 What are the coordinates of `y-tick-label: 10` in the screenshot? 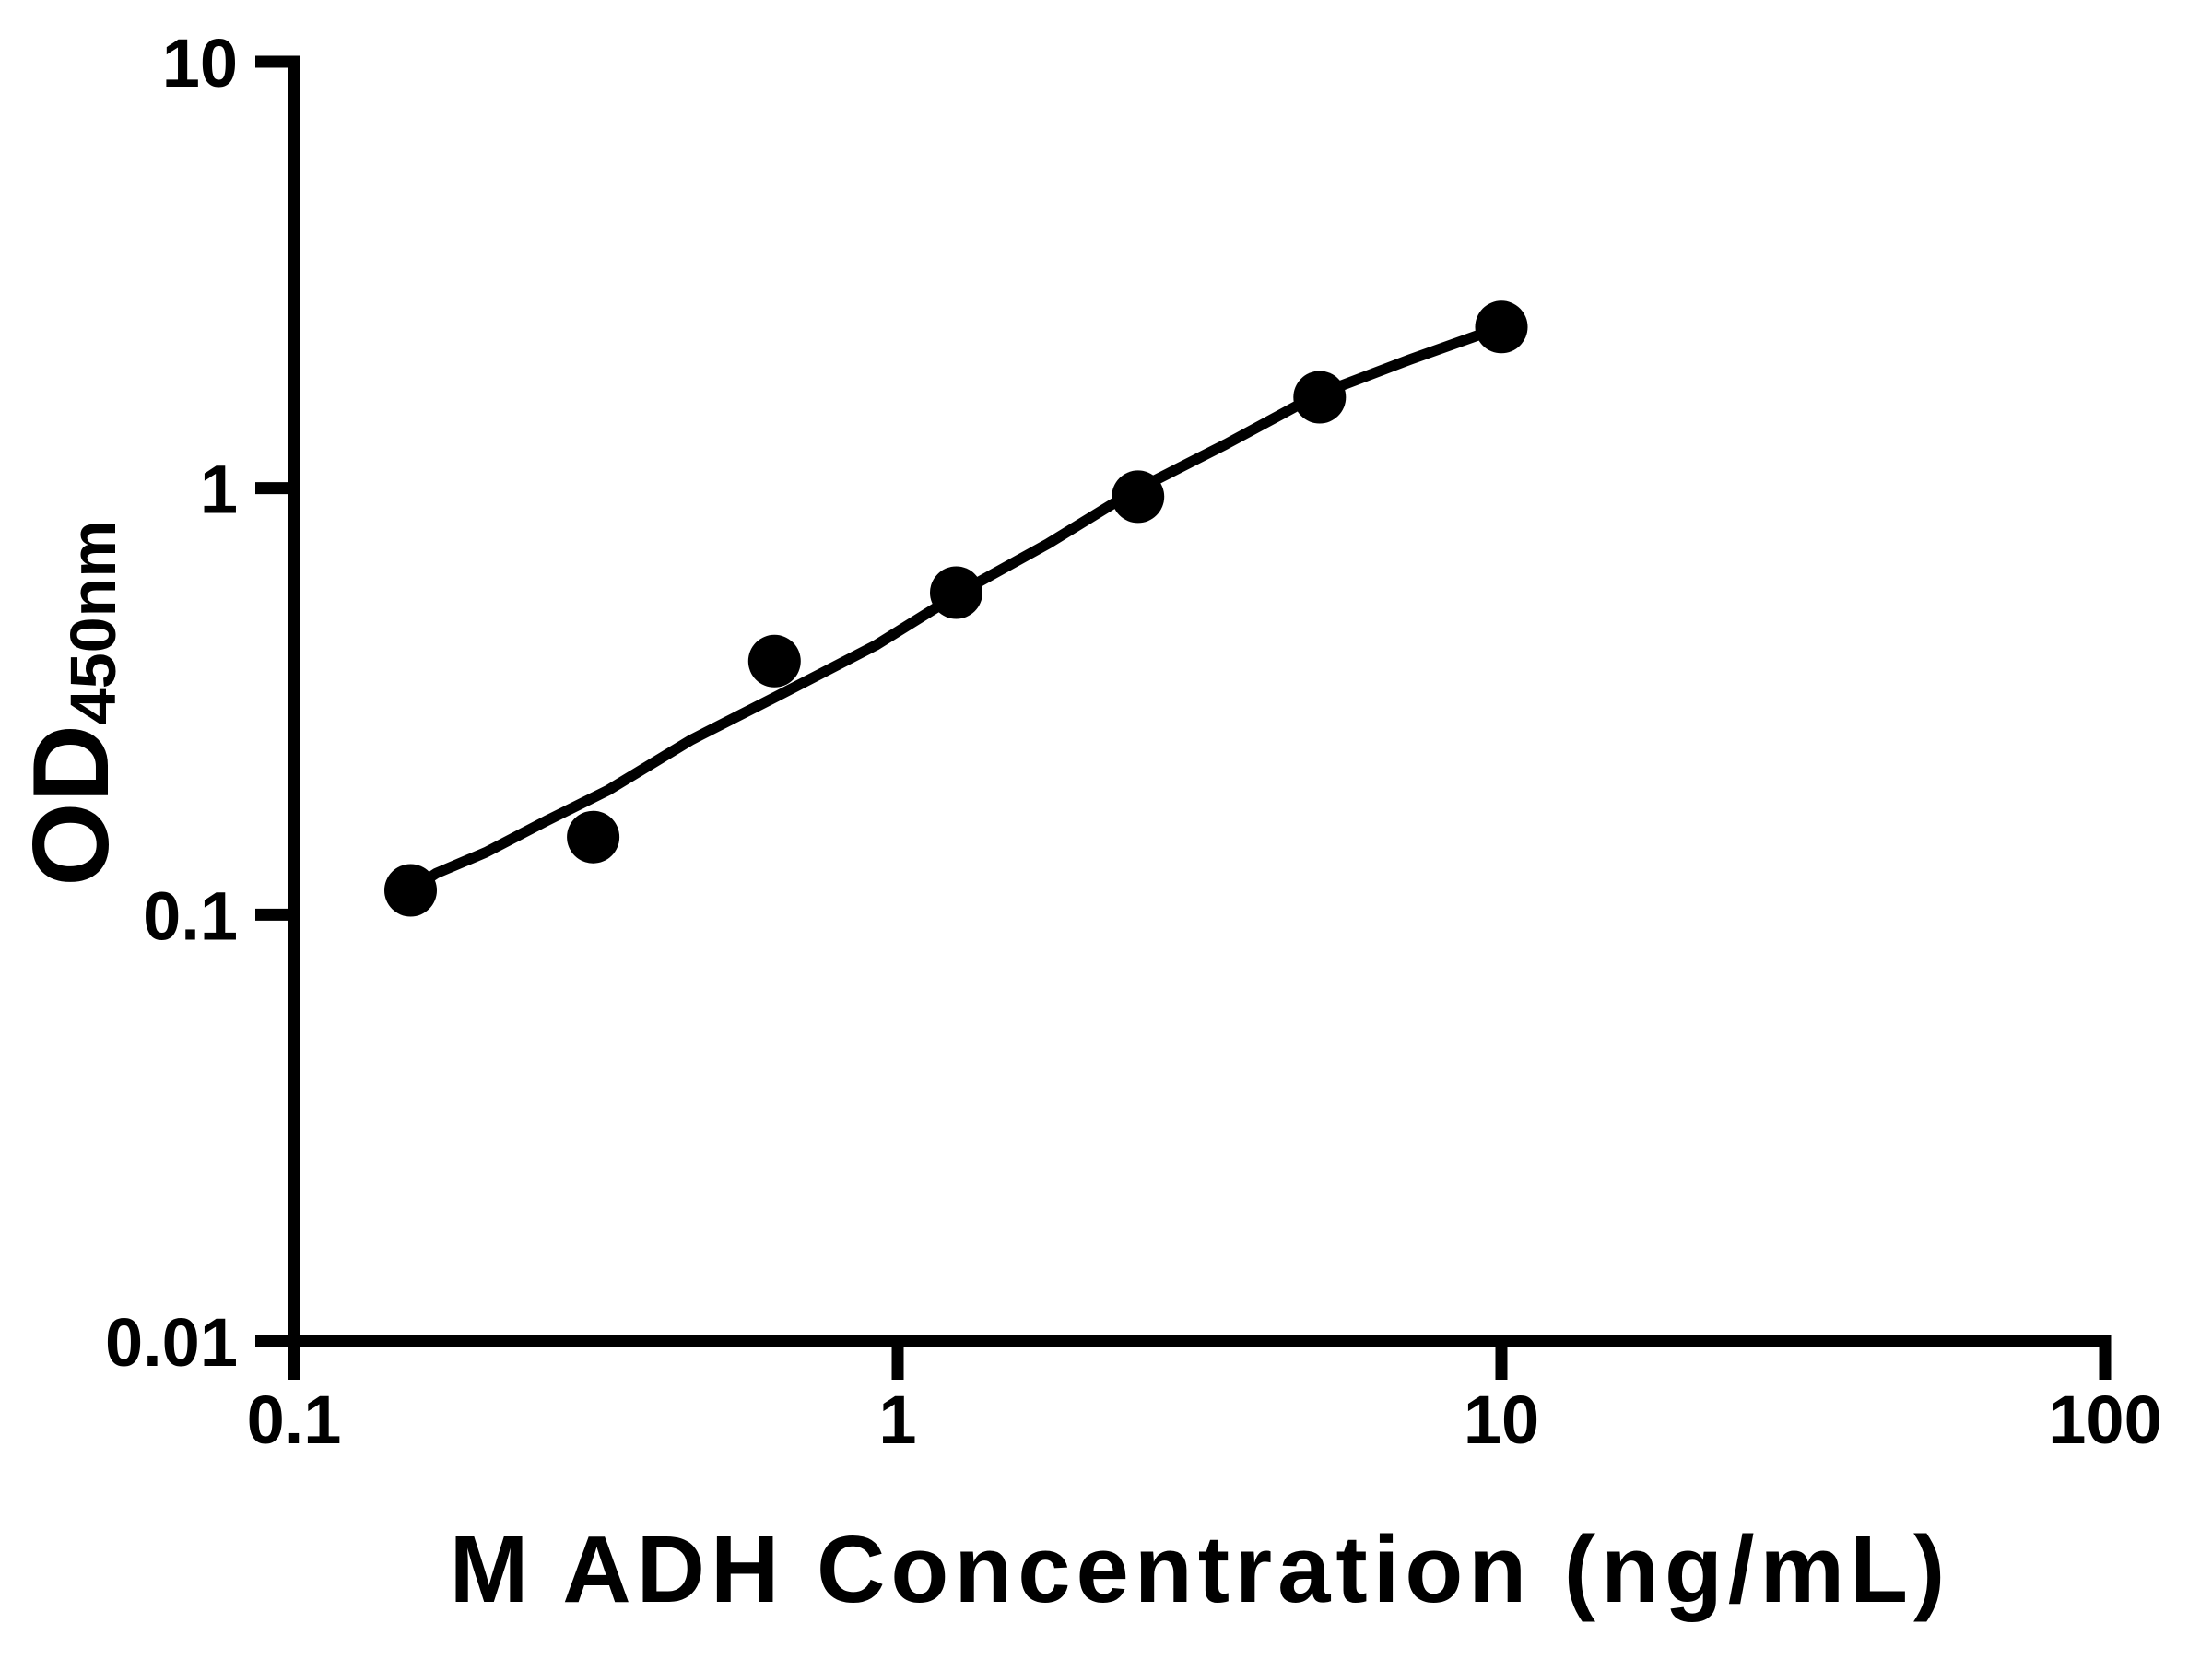 It's located at (200, 63).